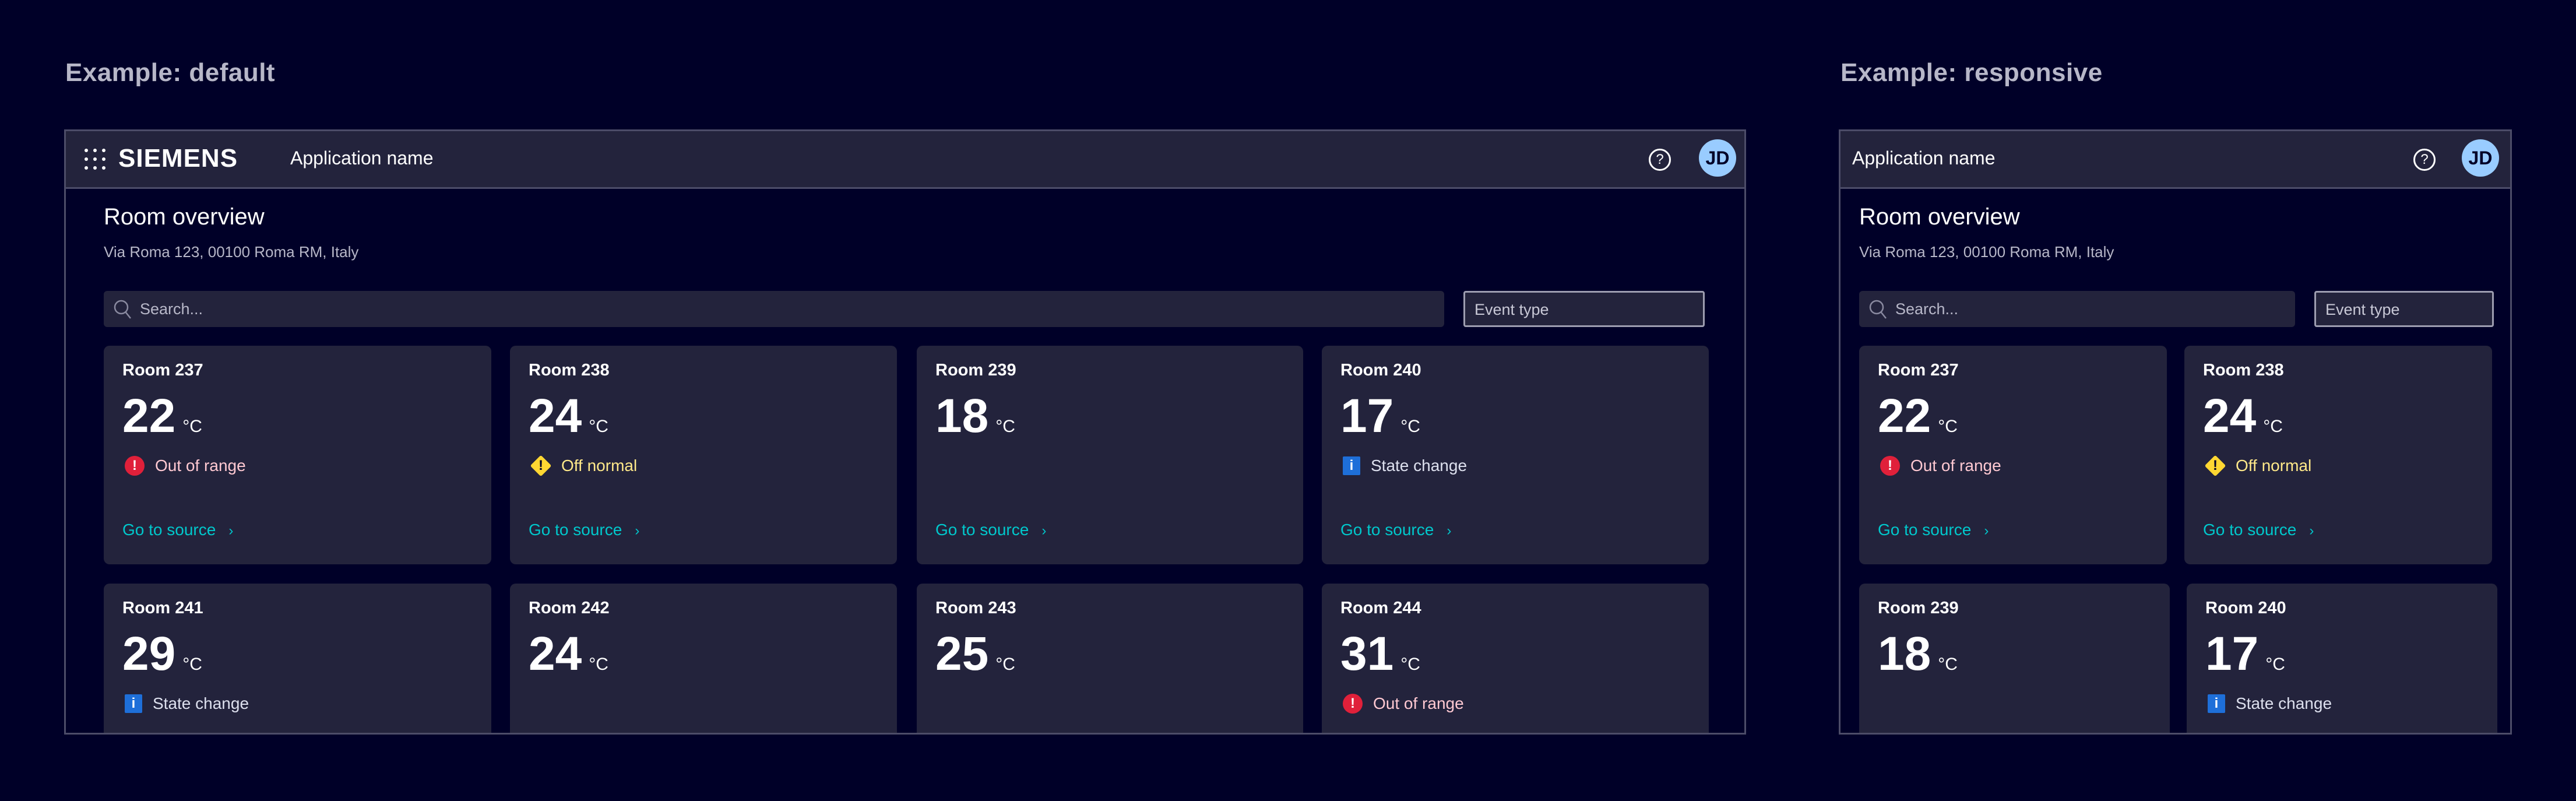 This screenshot has width=2576, height=801. I want to click on room-name: Room 241, so click(162, 608).